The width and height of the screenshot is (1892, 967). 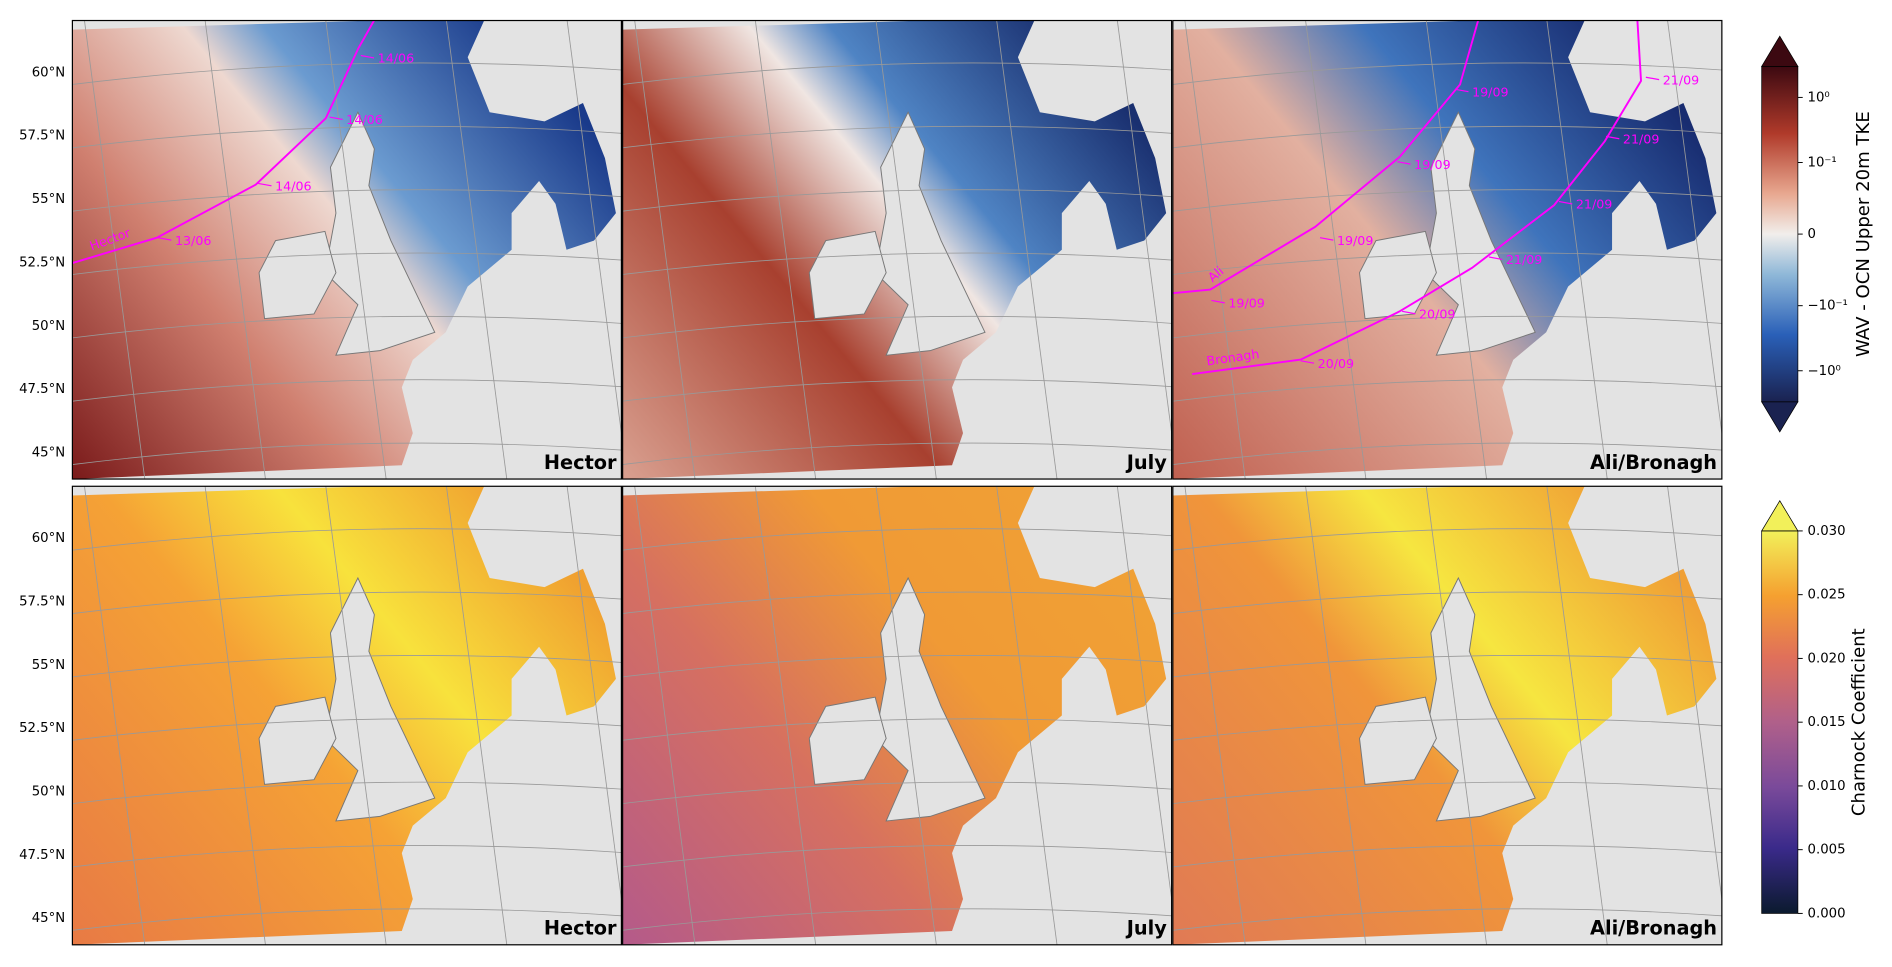 I want to click on colorbar-tick-label: 0.000, so click(x=1827, y=913).